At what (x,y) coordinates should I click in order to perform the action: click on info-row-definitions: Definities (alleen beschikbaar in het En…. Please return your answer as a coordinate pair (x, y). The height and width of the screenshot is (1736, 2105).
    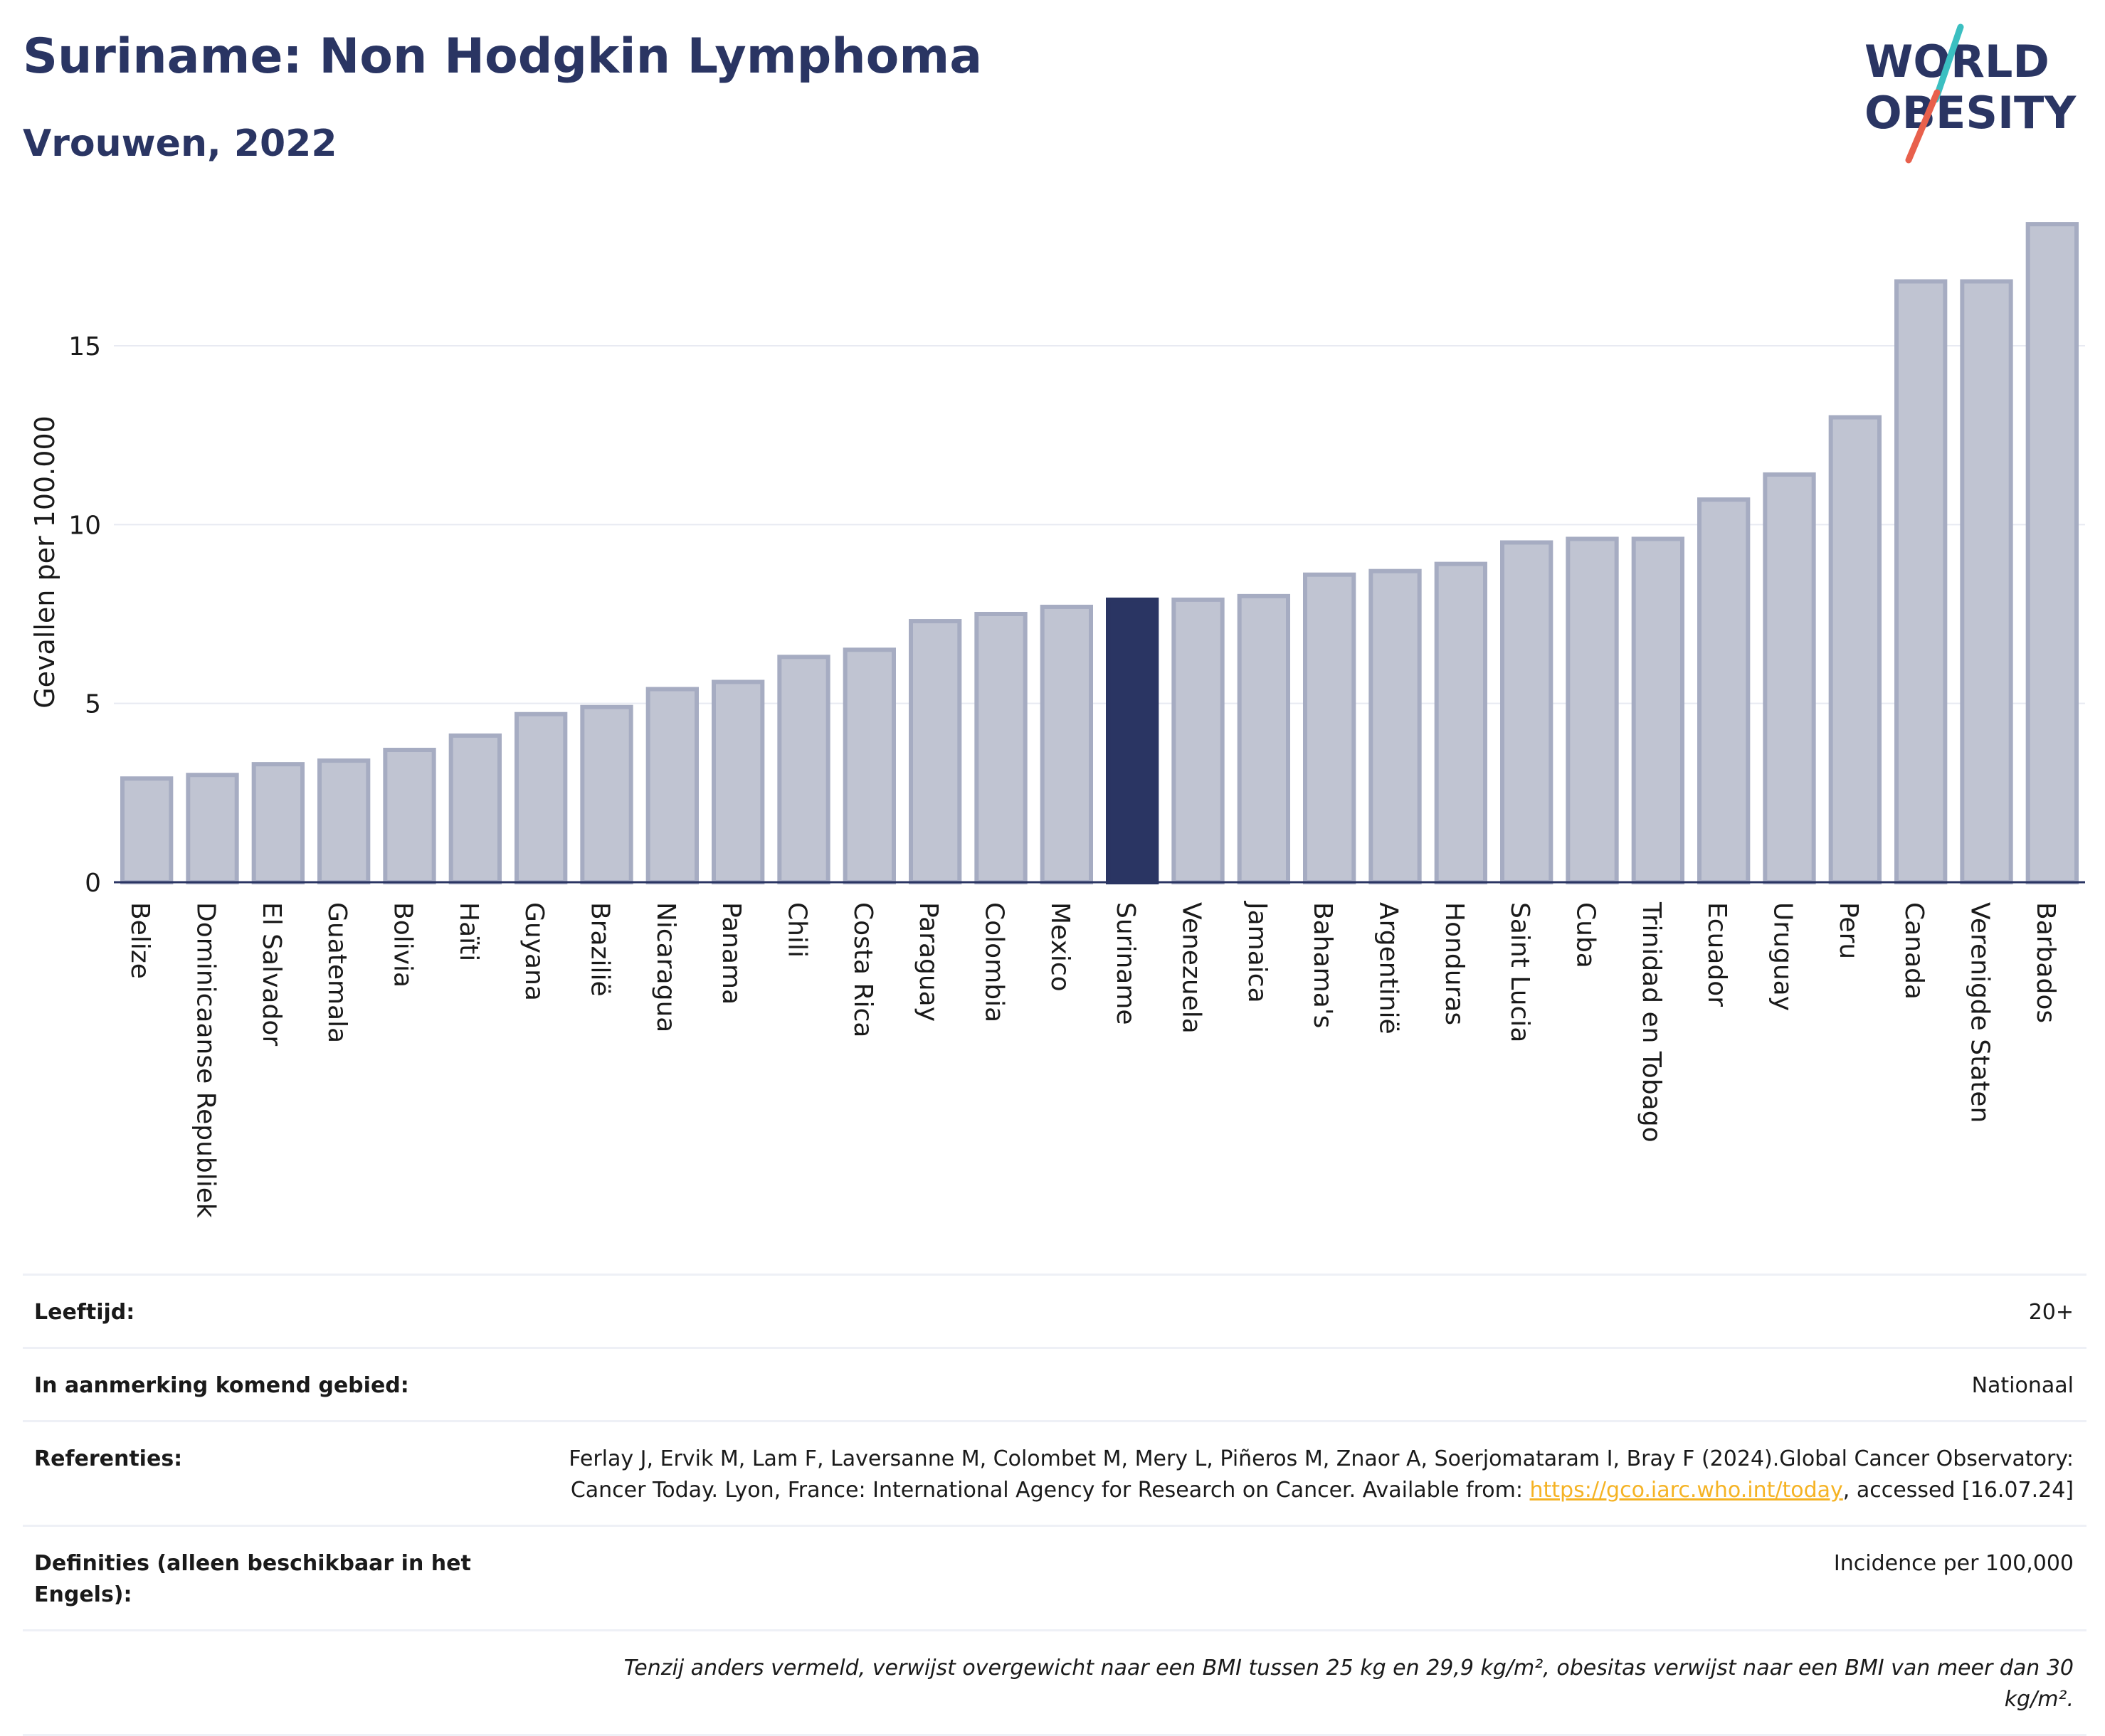
    Looking at the image, I should click on (1054, 1577).